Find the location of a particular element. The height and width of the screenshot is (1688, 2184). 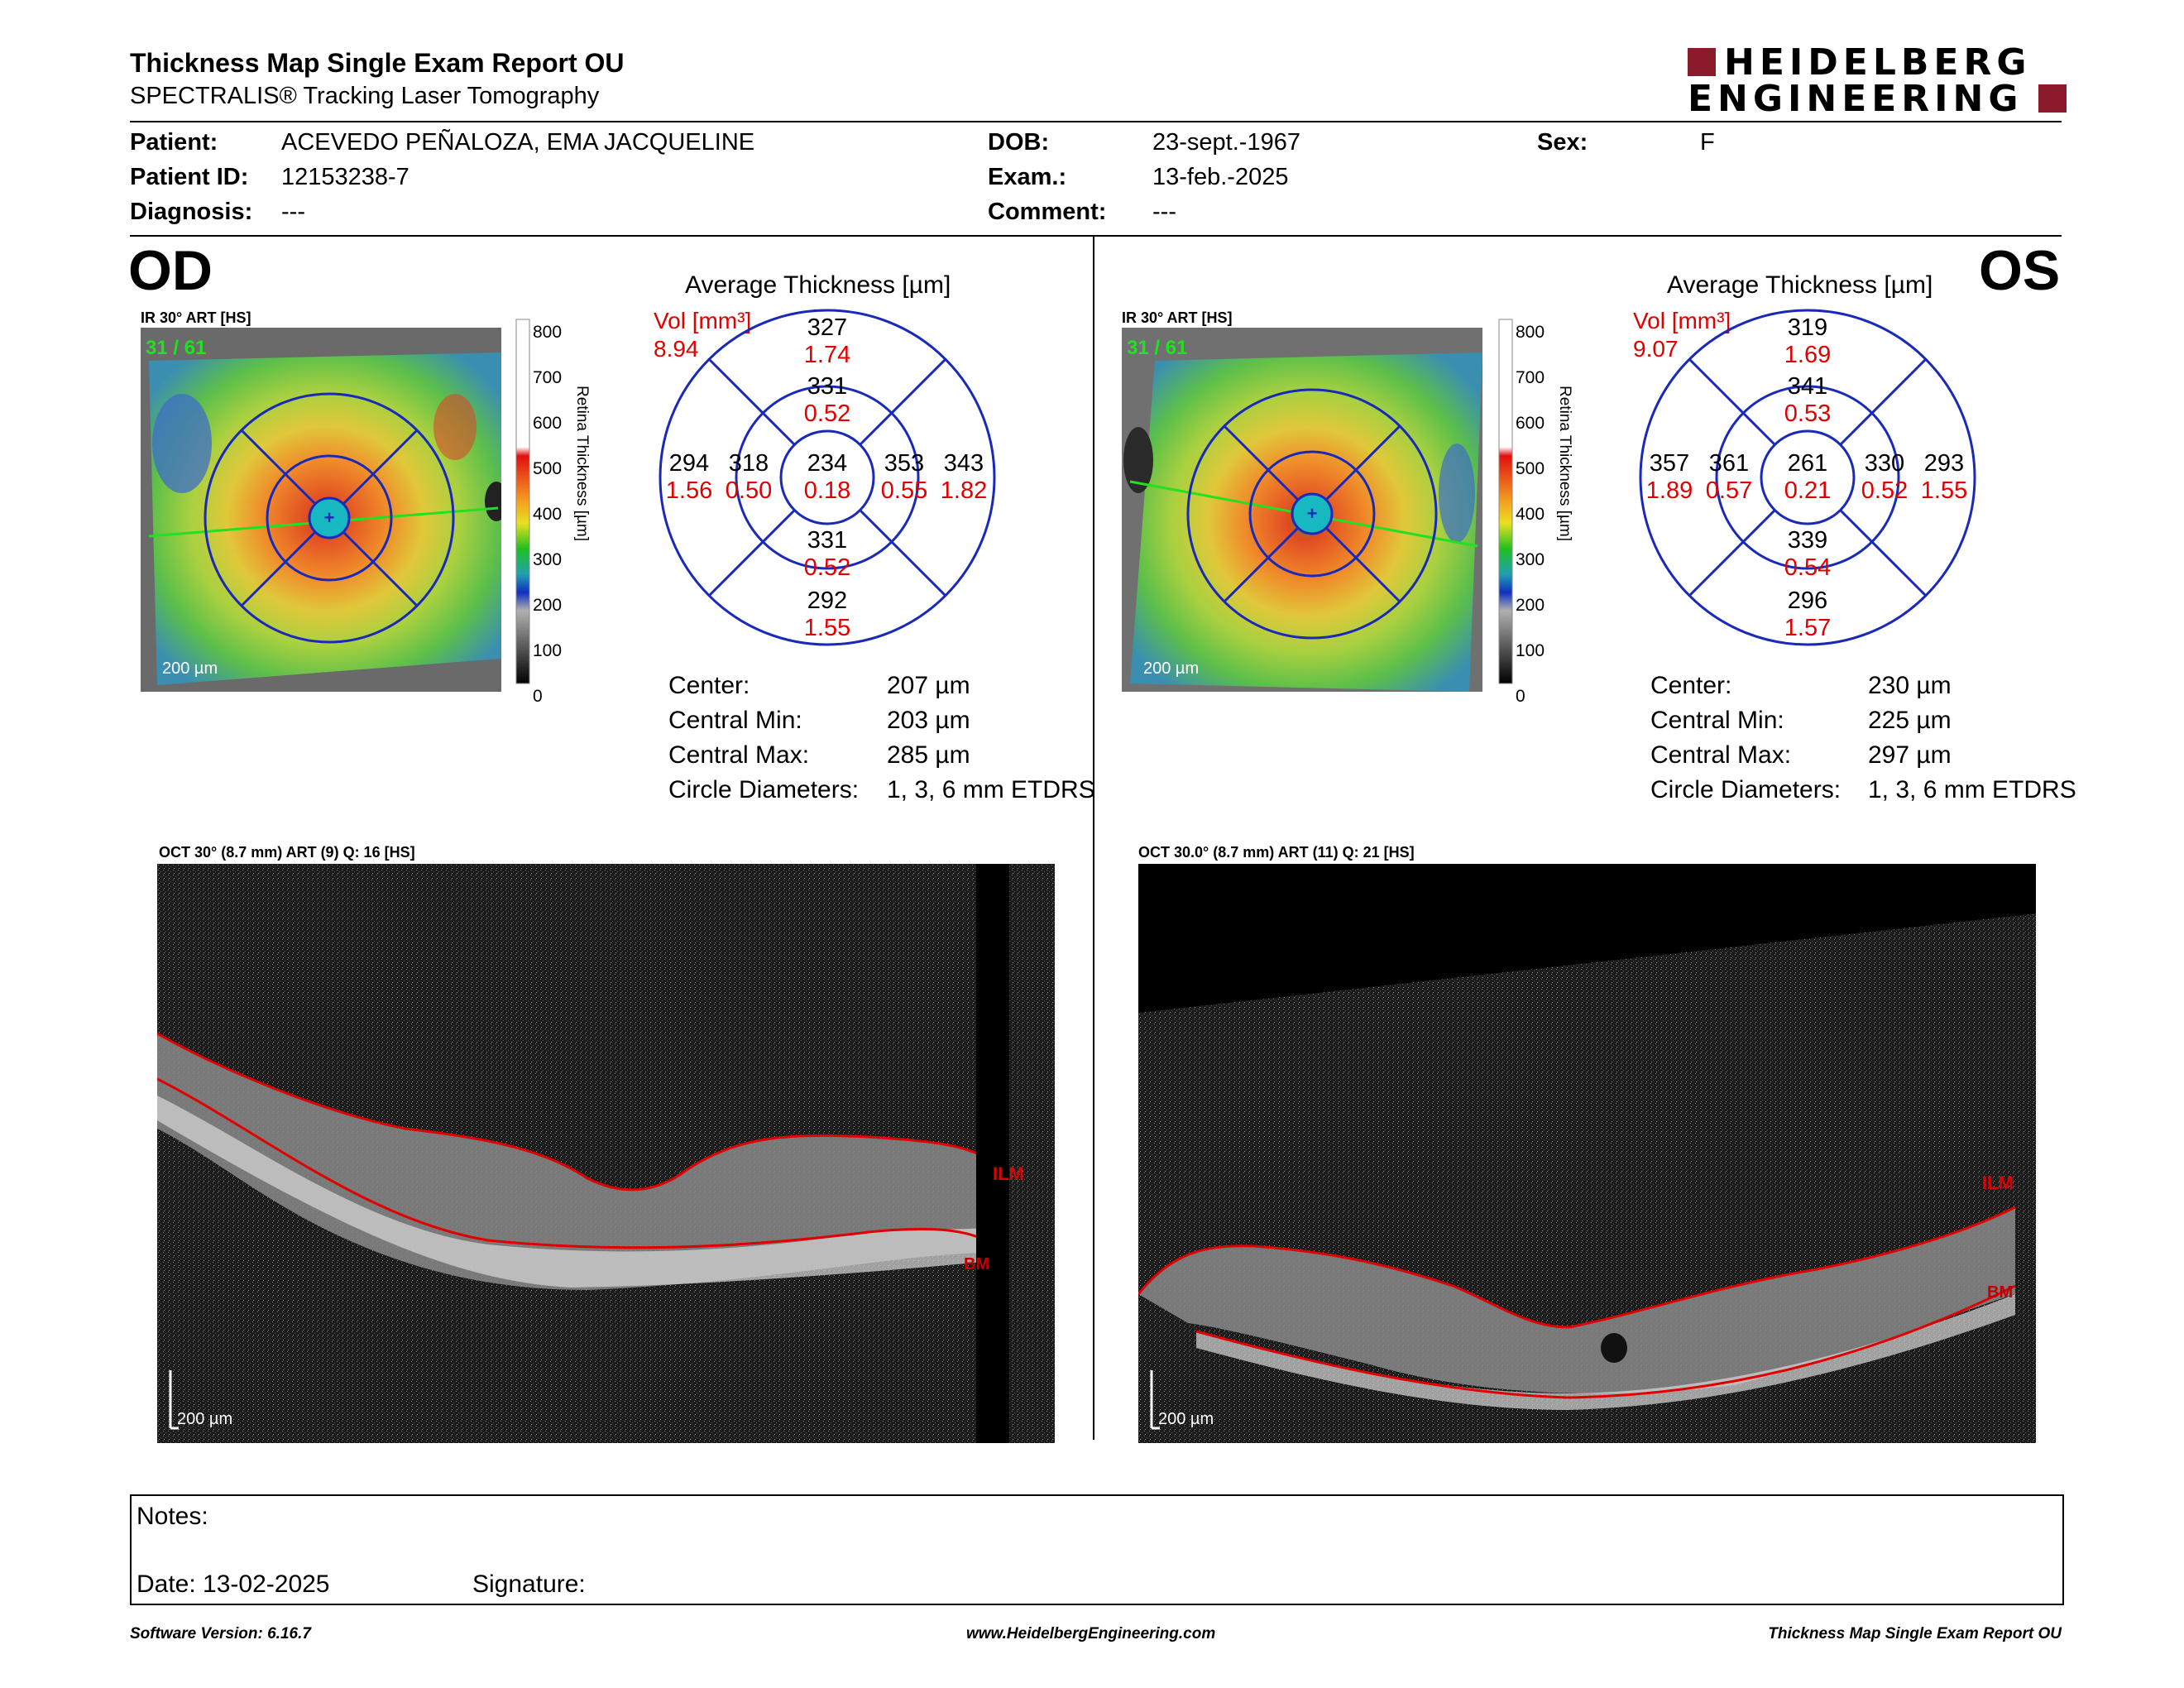

logo-square-top is located at coordinates (1702, 62).